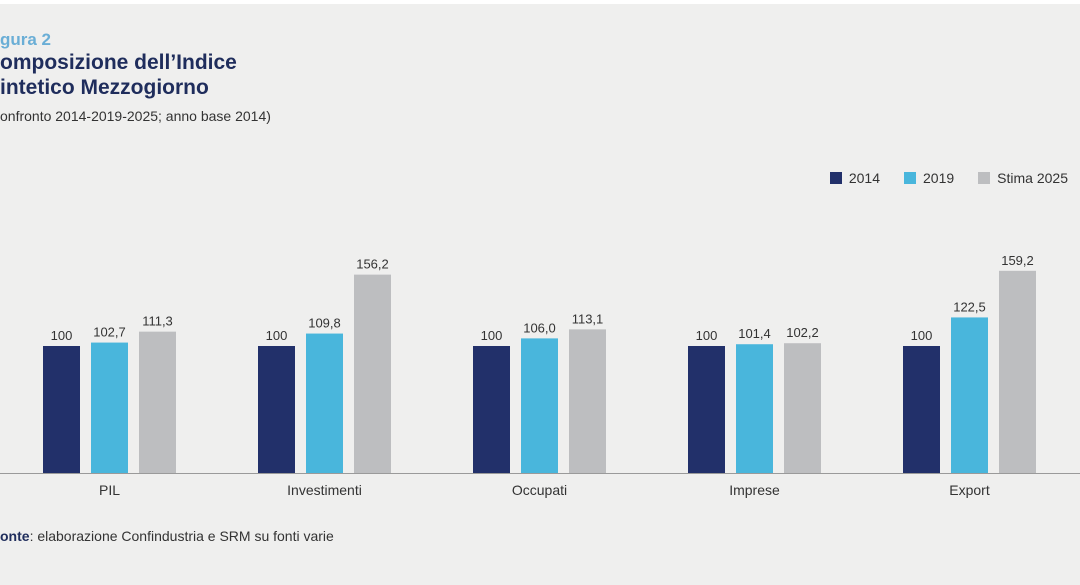 The height and width of the screenshot is (585, 1080). Describe the element at coordinates (277, 335) in the screenshot. I see `data-label-2014-investimenti: 100` at that location.